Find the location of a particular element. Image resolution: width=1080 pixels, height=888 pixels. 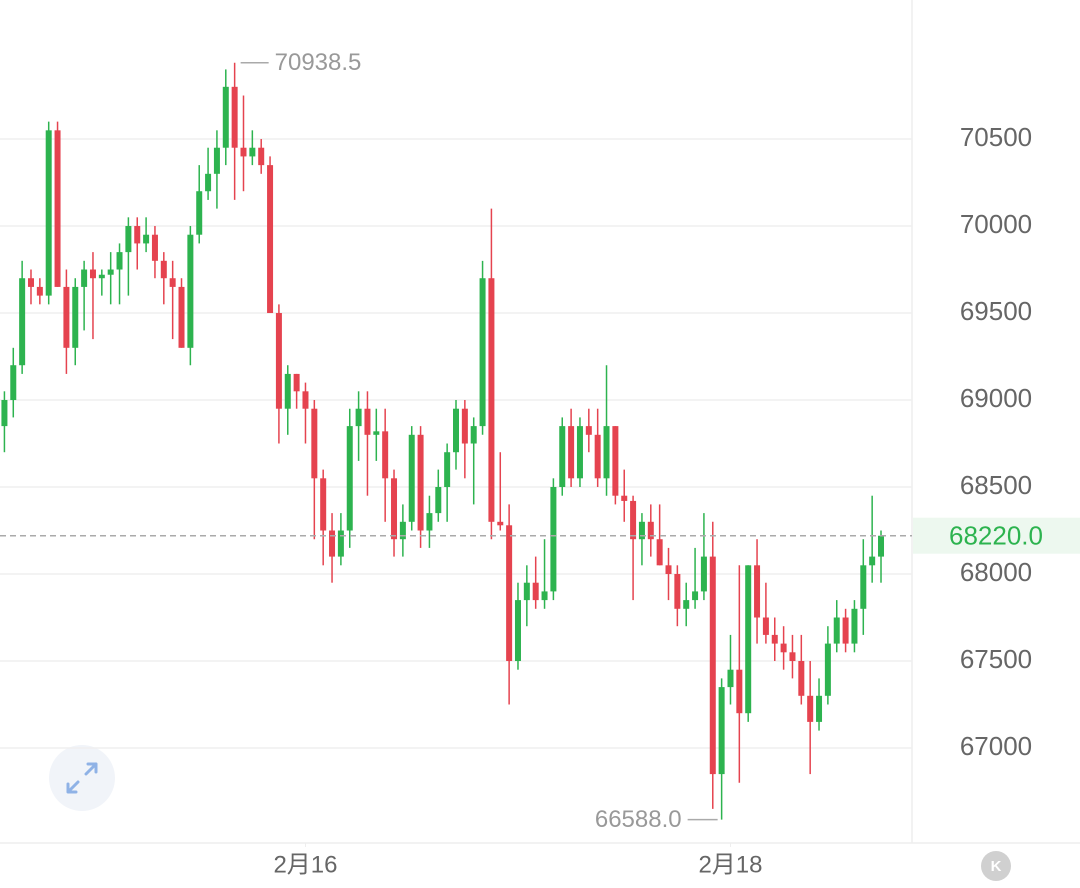

k-button-bg is located at coordinates (996, 866).